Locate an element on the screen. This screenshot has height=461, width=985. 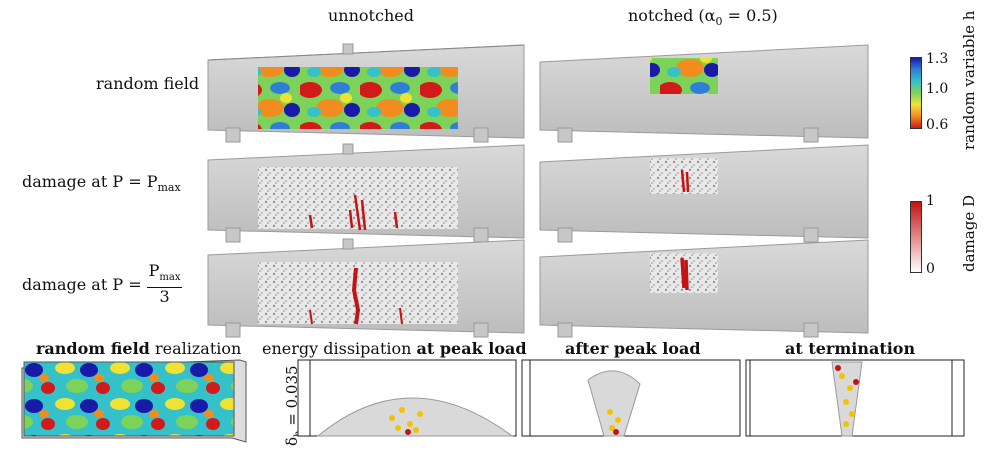
column-header-unnotched: unnotched is located at coordinates (371, 15).